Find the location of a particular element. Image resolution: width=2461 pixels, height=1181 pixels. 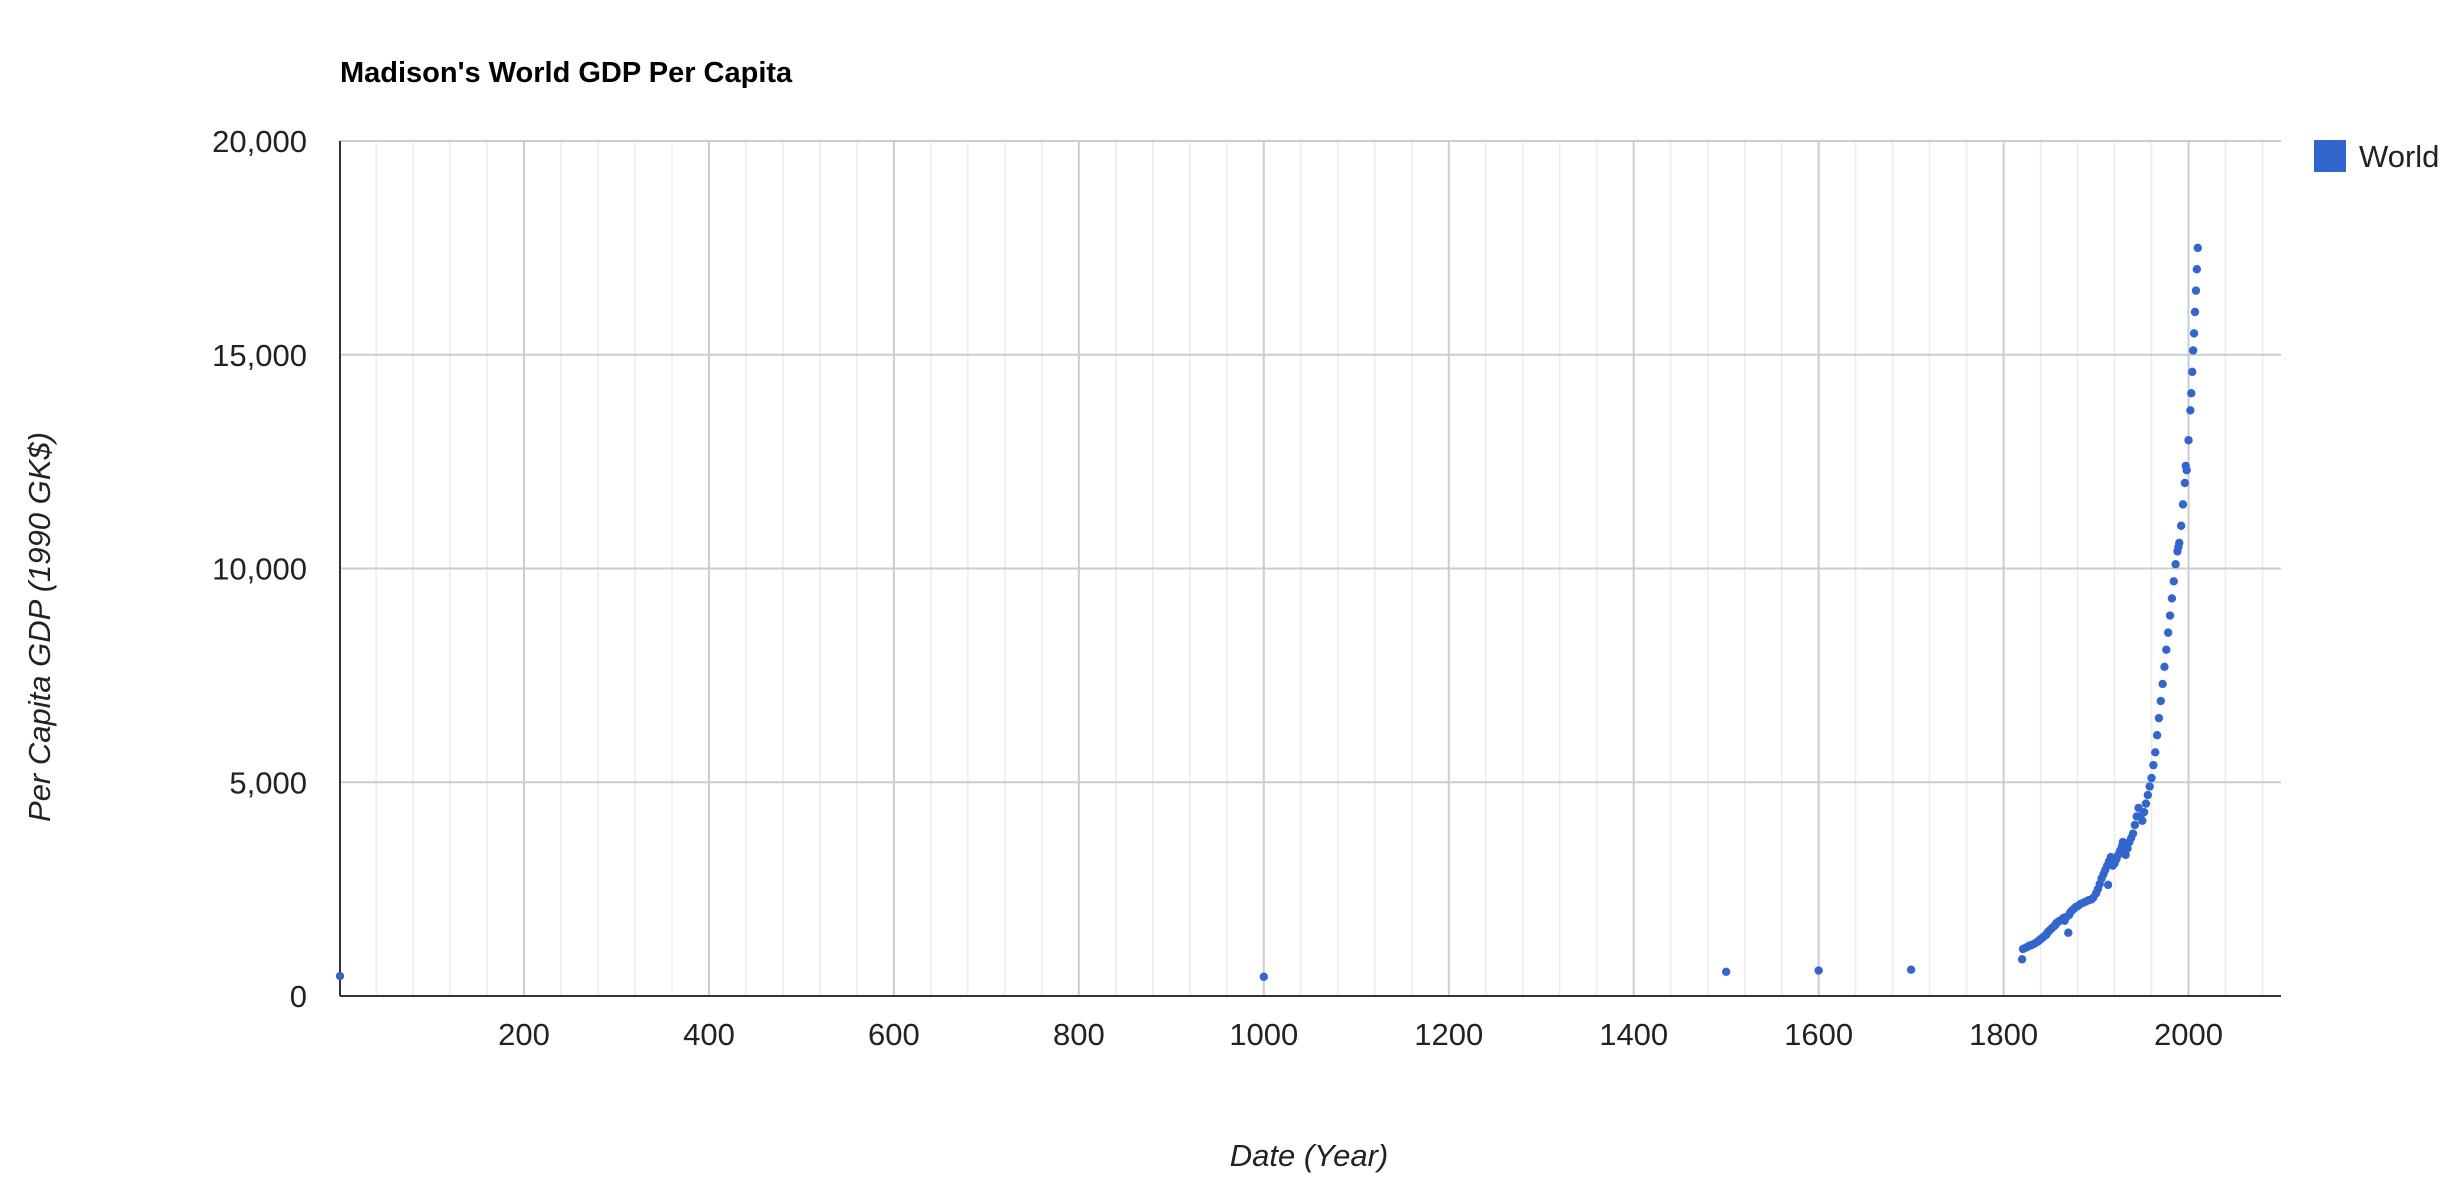

y-axis-ticks: 0 5,000 10,000 15,000 20,000 is located at coordinates (259, 569).